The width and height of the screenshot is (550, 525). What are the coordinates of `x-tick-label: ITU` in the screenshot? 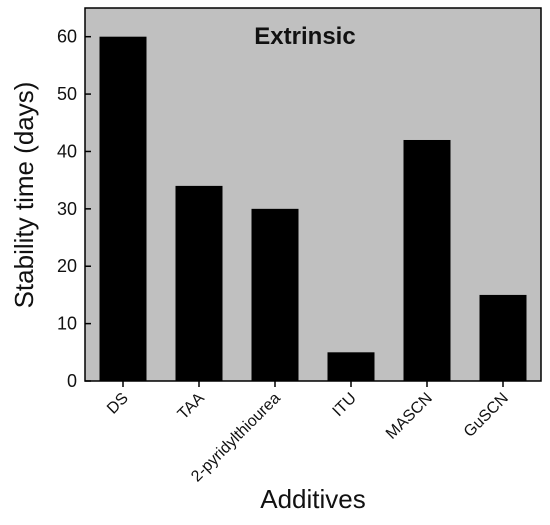 It's located at (345, 405).